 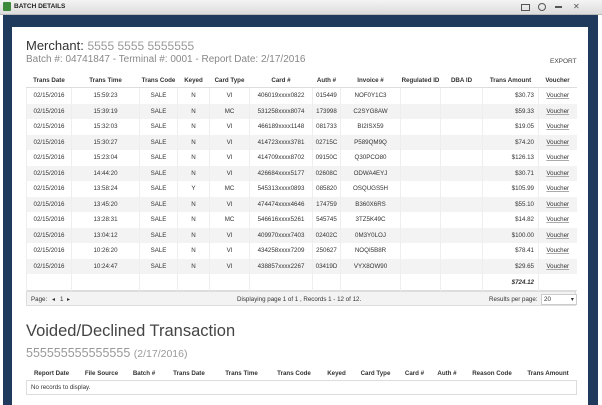 What do you see at coordinates (542, 7) in the screenshot?
I see `refresh-button` at bounding box center [542, 7].